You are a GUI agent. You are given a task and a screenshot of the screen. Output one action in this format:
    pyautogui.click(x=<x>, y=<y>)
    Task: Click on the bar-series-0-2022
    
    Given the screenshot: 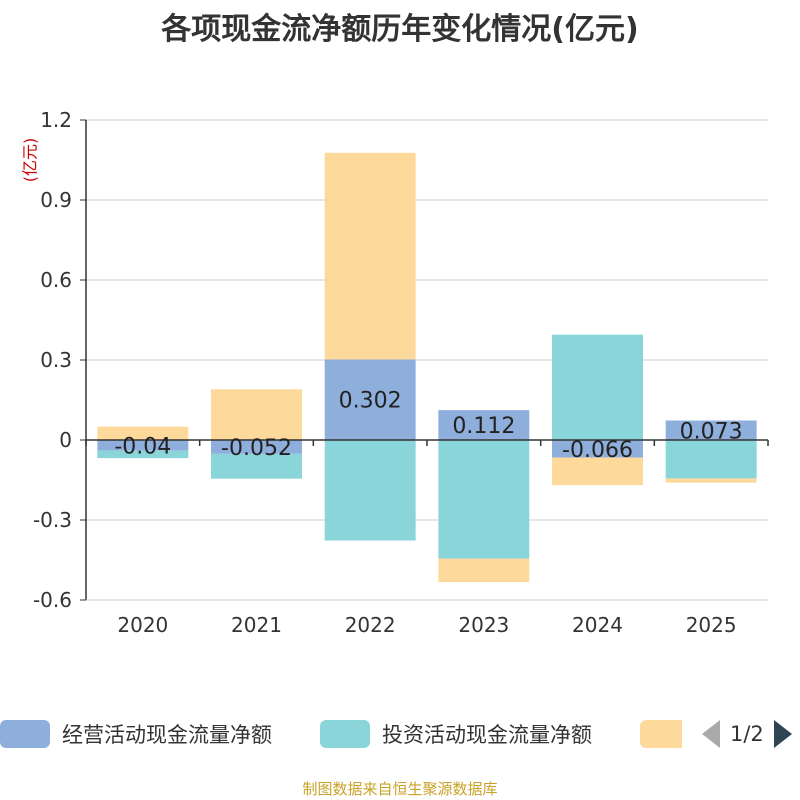 What is the action you would take?
    pyautogui.click(x=370, y=399)
    